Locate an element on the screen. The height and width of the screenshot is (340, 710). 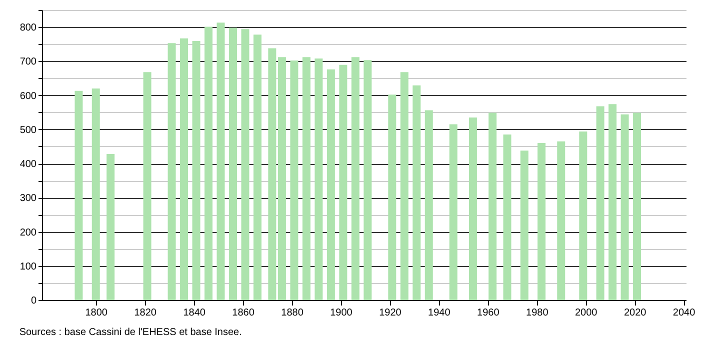
y-tick-label: 200 is located at coordinates (28, 232).